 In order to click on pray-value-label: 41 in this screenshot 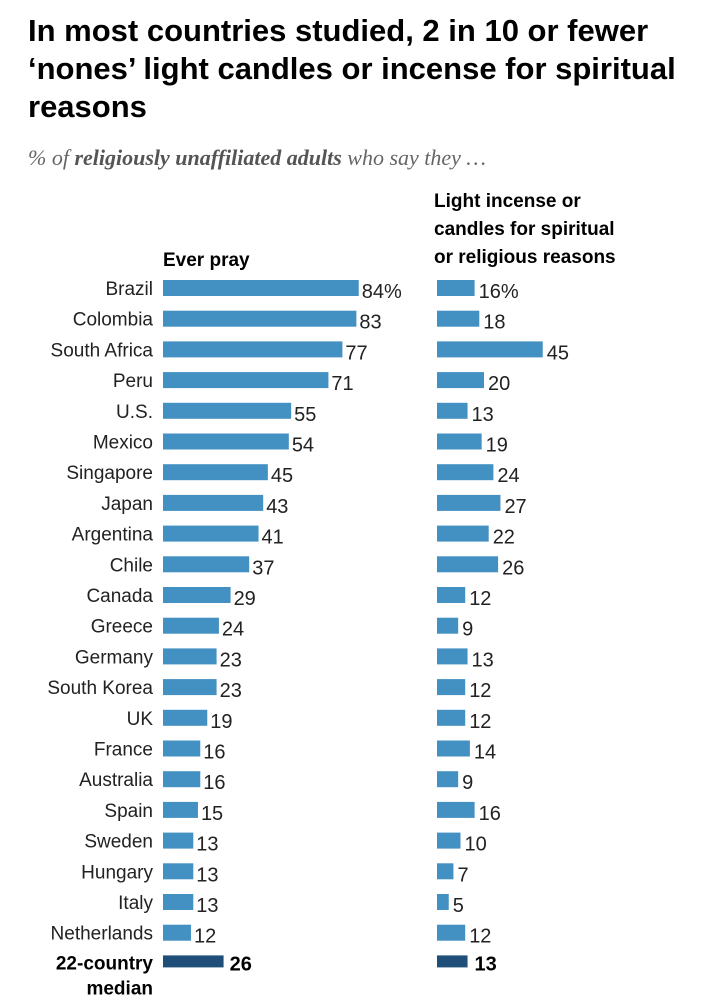, I will do `click(273, 538)`.